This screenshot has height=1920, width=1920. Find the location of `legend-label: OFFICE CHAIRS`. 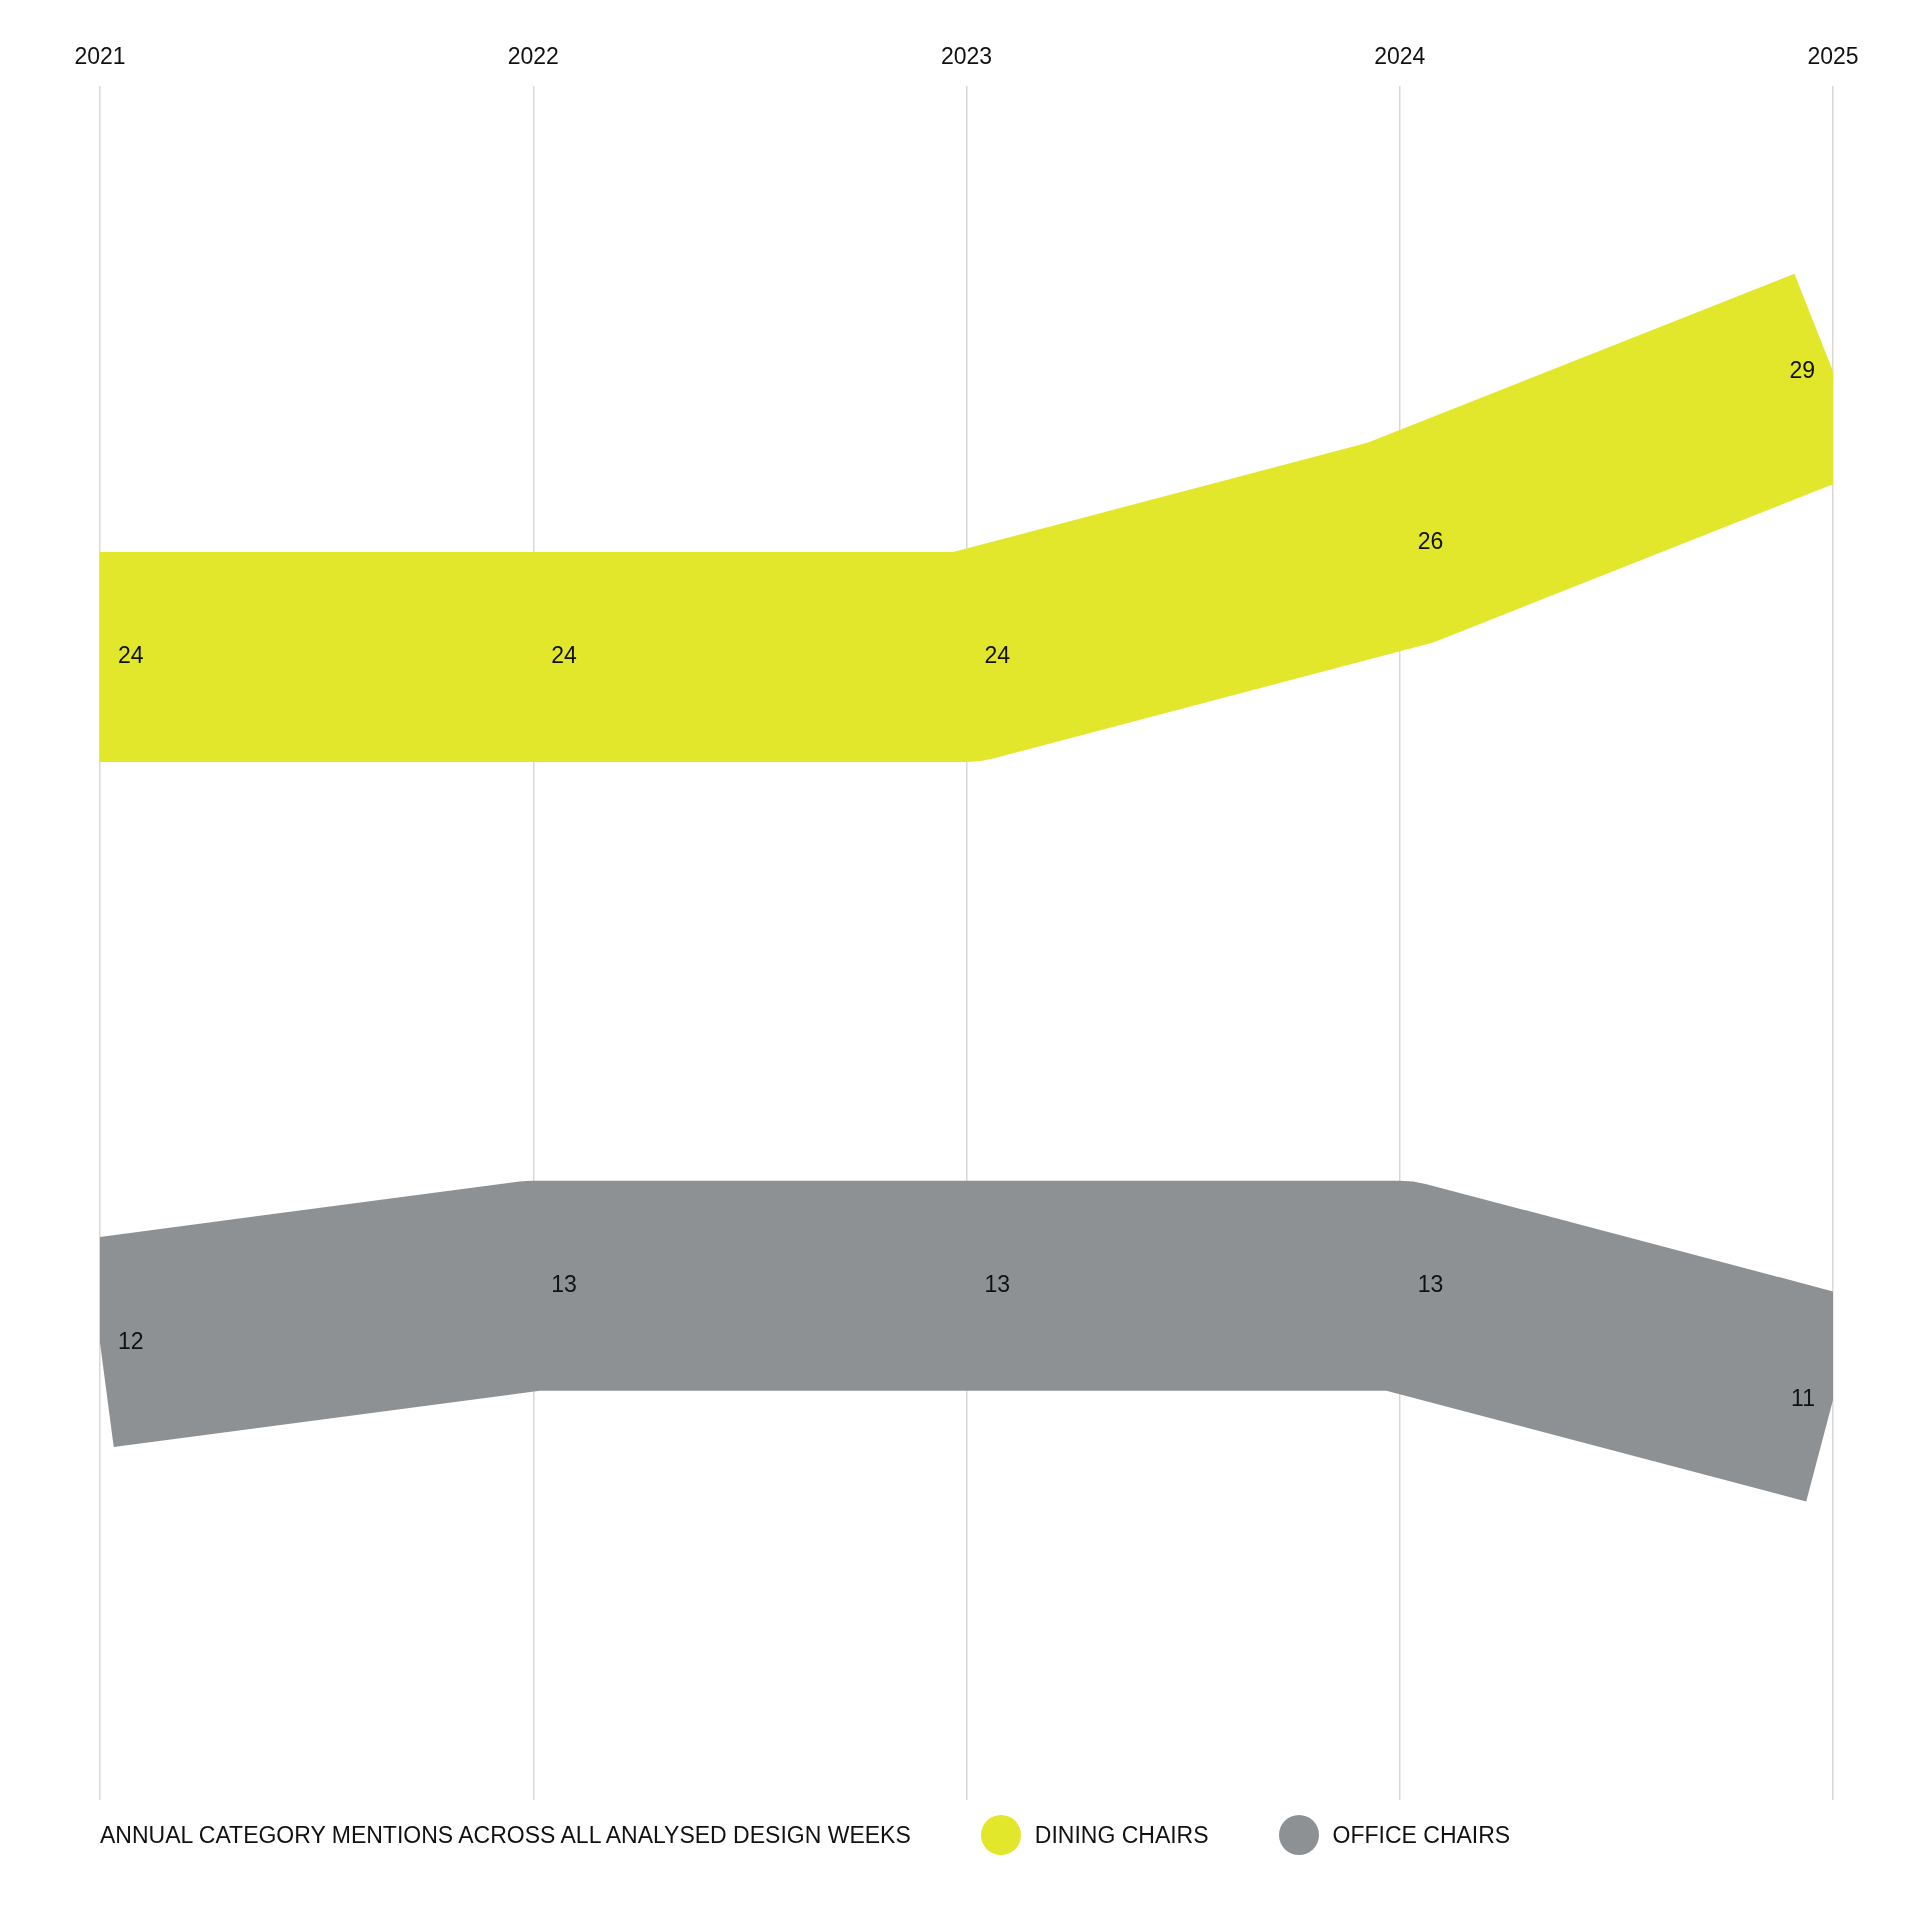

legend-label: OFFICE CHAIRS is located at coordinates (1421, 1835).